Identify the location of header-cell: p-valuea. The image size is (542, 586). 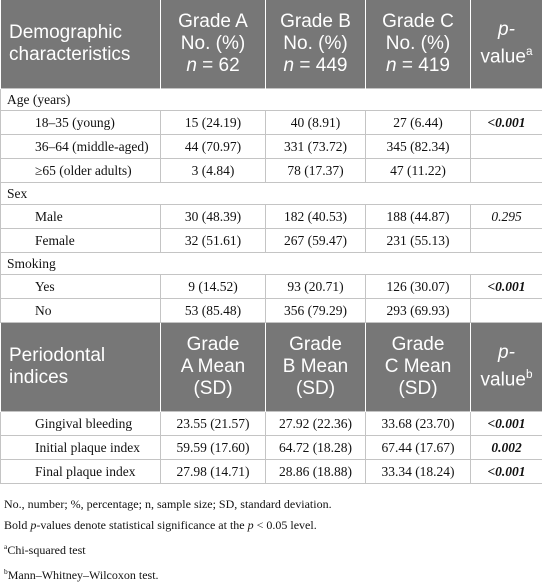
(506, 44).